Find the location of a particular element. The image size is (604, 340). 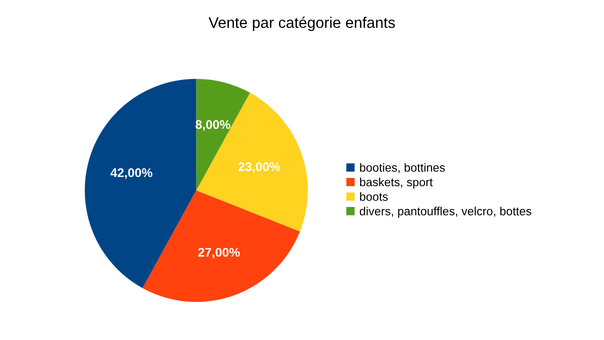

legend-label: divers, pantouffles, velcro, bottes is located at coordinates (446, 212).